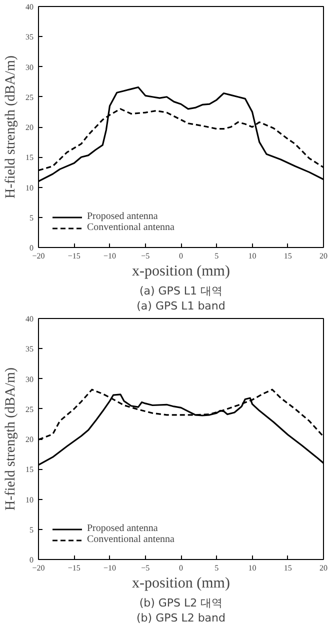  Describe the element at coordinates (181, 618) in the screenshot. I see `text: (b) GPS L2 band` at that location.